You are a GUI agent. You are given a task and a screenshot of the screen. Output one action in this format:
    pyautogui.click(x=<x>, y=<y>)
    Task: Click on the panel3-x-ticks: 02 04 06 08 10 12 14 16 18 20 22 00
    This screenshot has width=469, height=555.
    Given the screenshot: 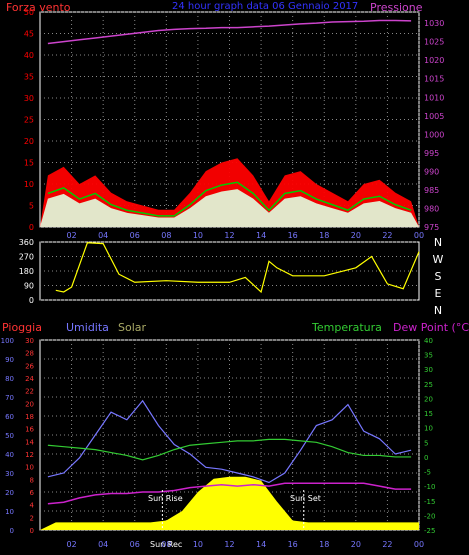 What is the action you would take?
    pyautogui.click(x=245, y=544)
    